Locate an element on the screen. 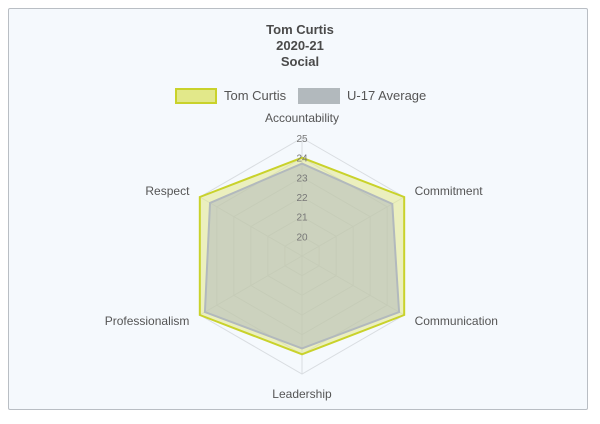 This screenshot has width=600, height=424. axis-label-commitment: Commitment is located at coordinates (449, 191).